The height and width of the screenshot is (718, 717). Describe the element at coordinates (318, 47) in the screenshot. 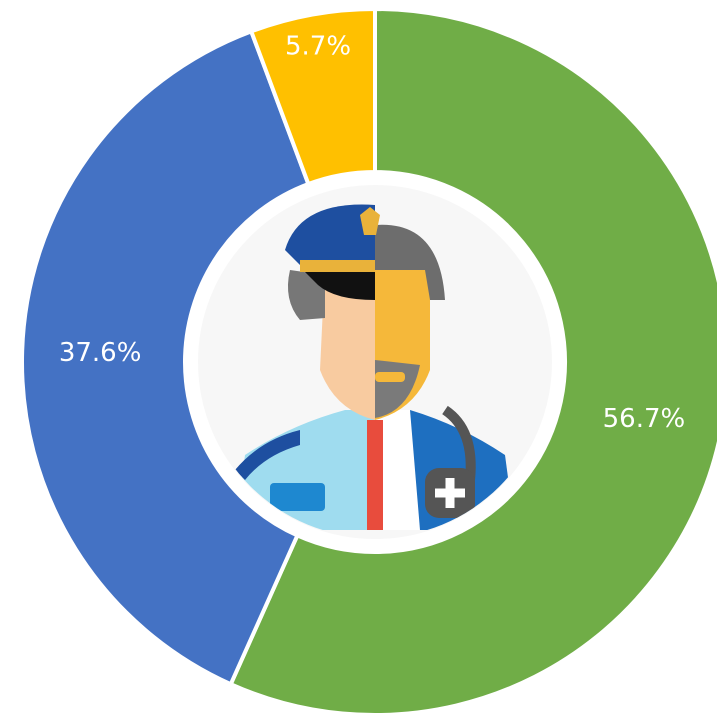

I see `data-label: 5.7%` at that location.